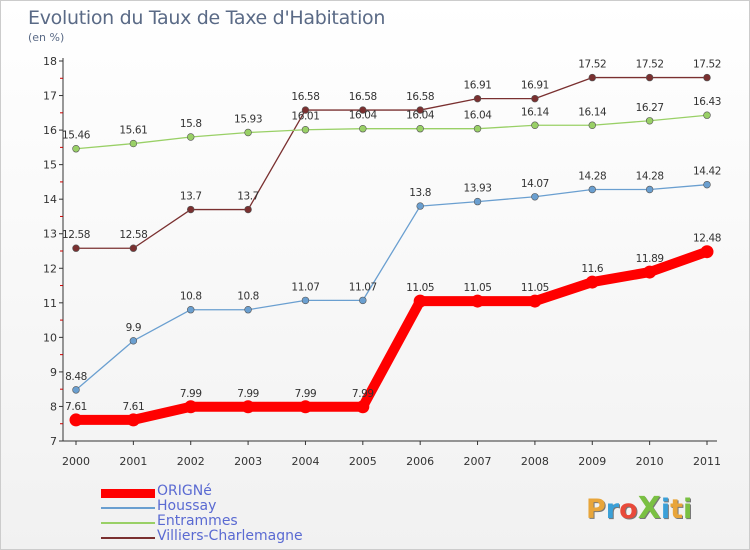 This screenshot has height=550, width=750. Describe the element at coordinates (420, 116) in the screenshot. I see `data-label: 16.04` at that location.